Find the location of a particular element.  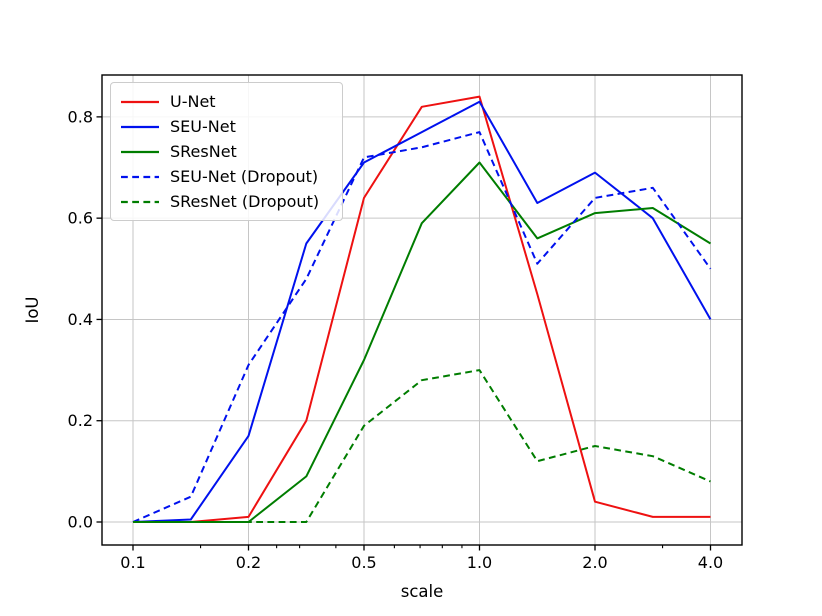

legend-label: U-Net is located at coordinates (193, 101).